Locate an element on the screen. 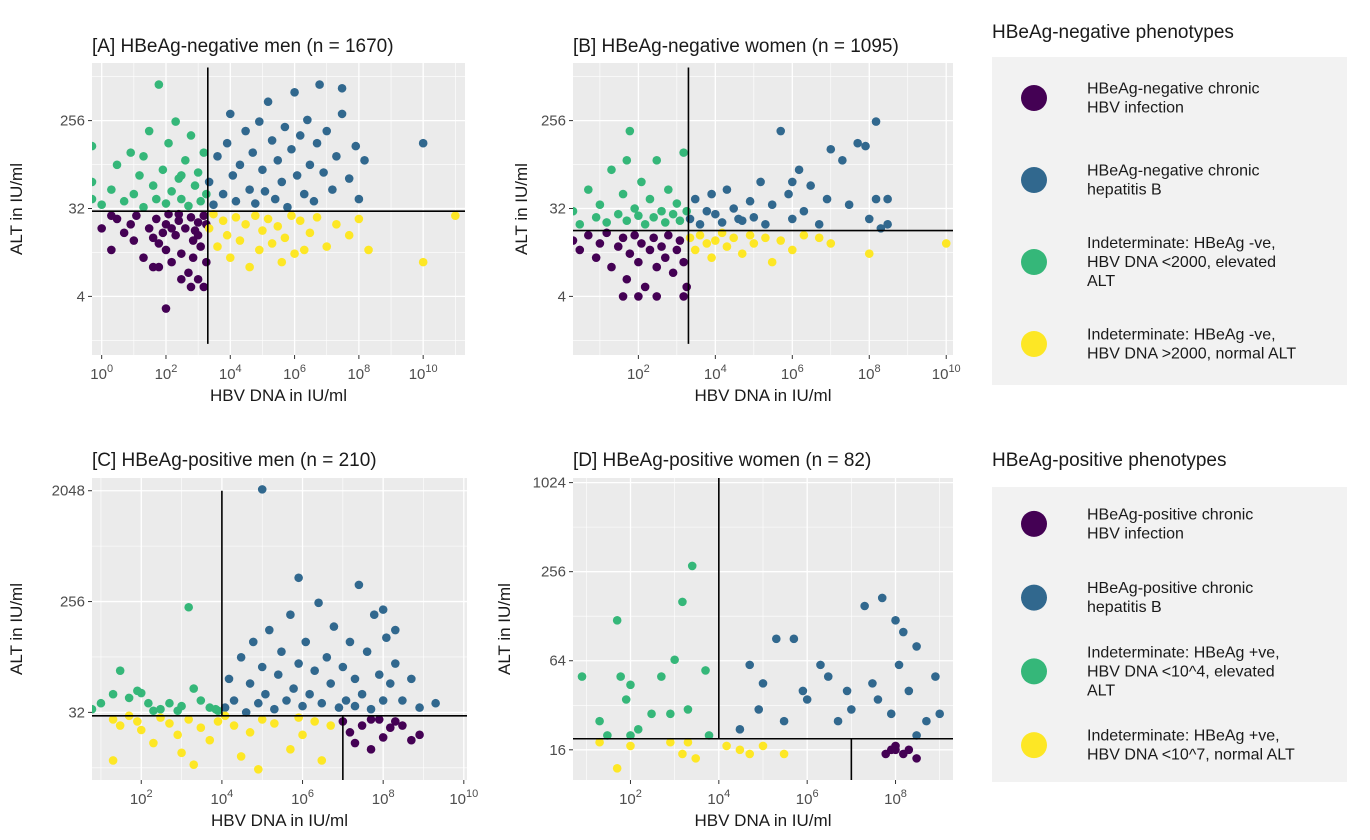  panel-title: [C] HBeAg-positive men (n = 210) is located at coordinates (234, 460).